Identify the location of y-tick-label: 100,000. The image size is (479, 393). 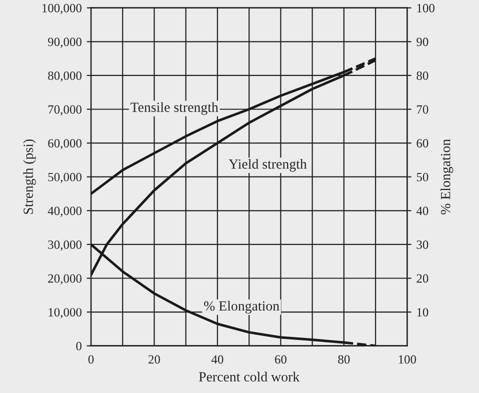
(62, 9).